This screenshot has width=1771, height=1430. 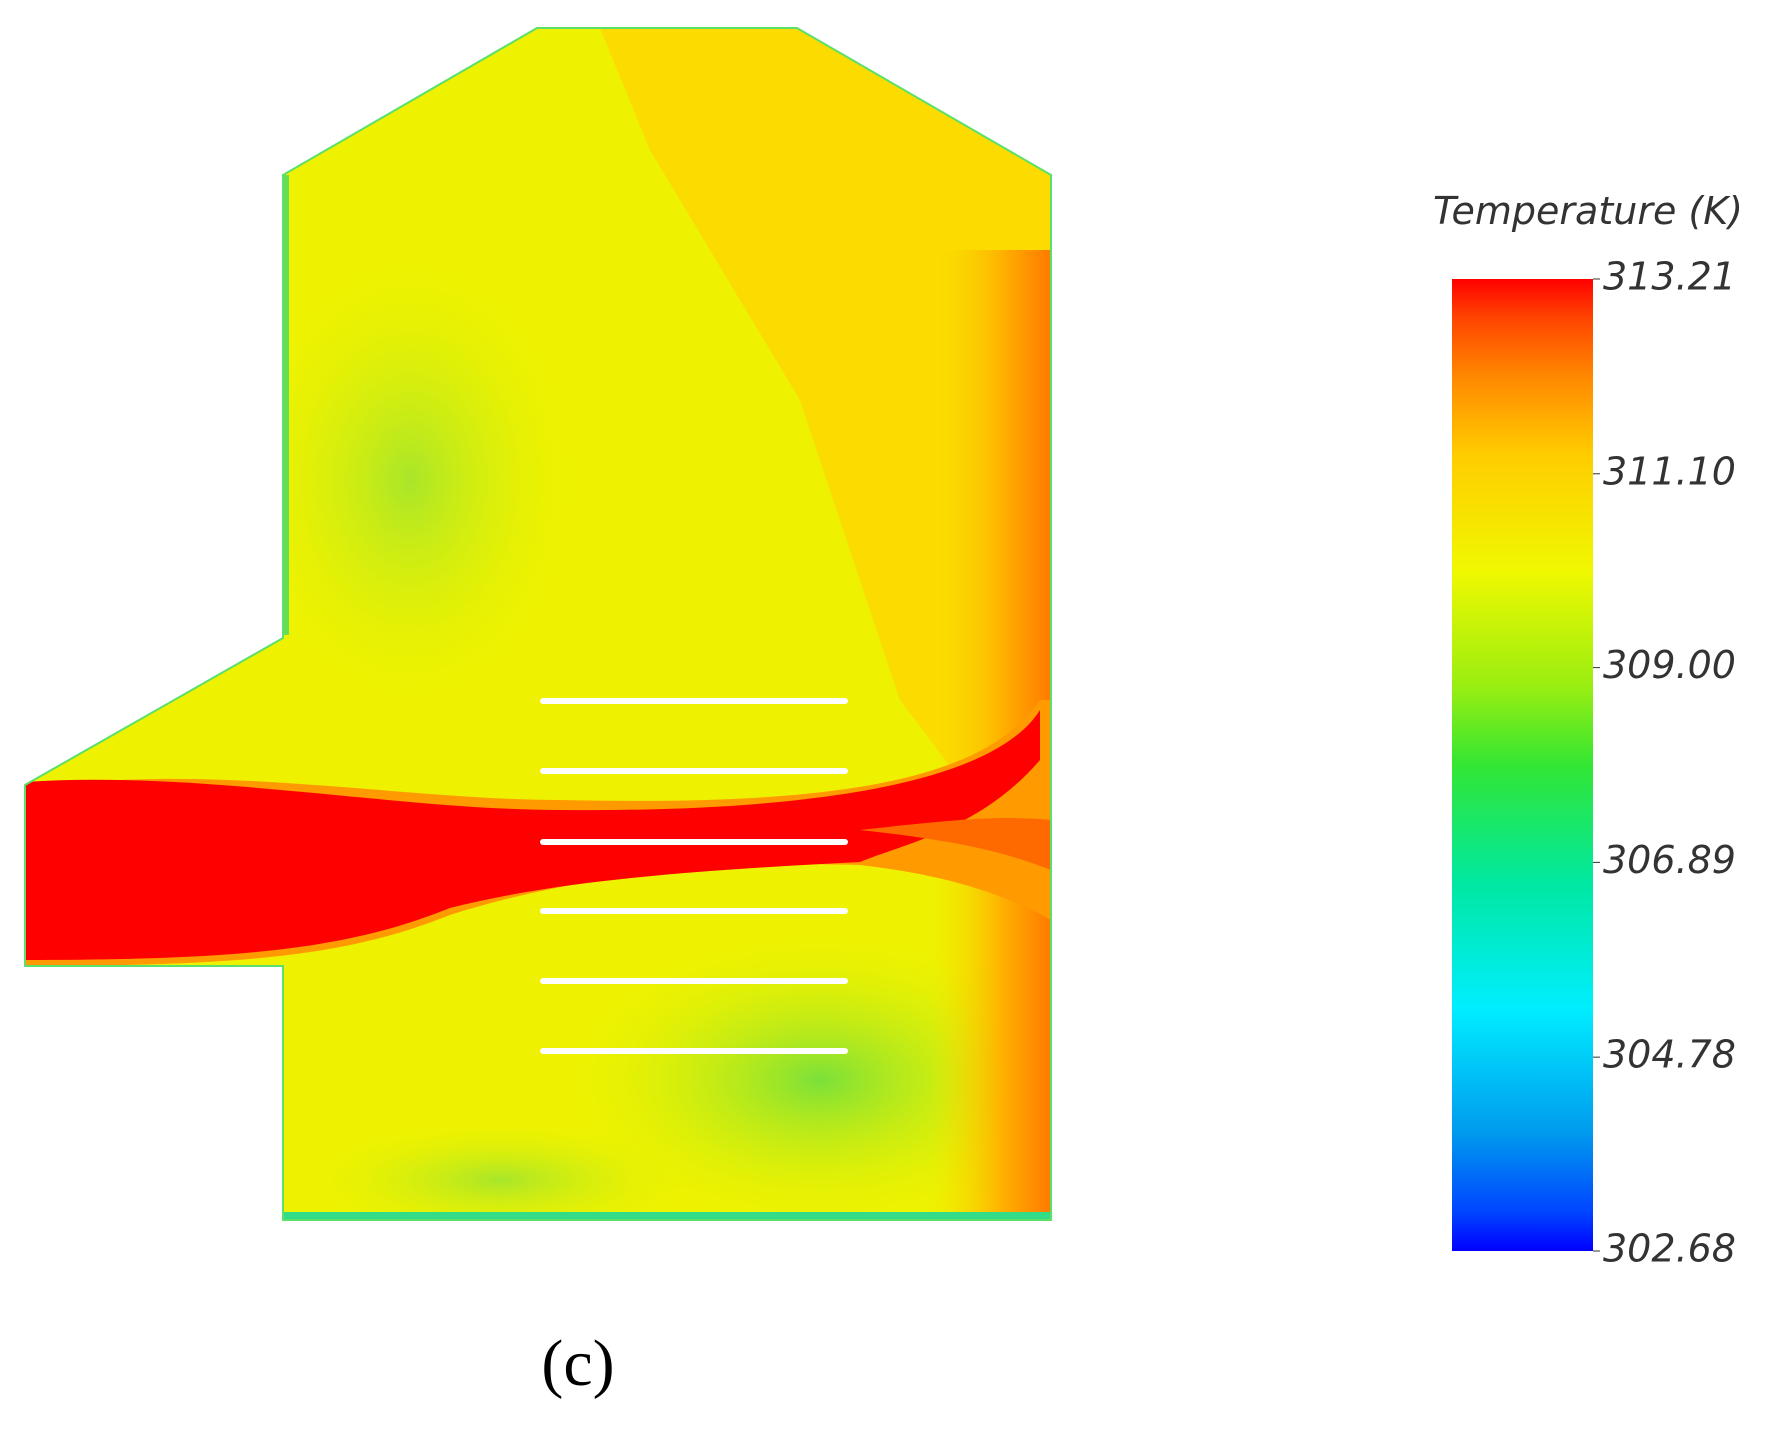 I want to click on plates, so click(x=694, y=876).